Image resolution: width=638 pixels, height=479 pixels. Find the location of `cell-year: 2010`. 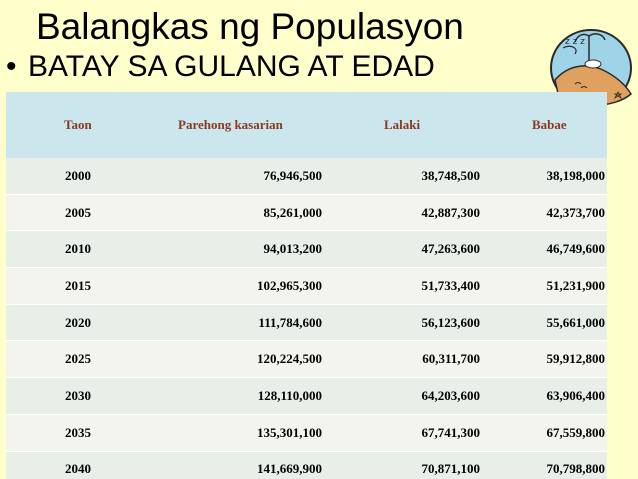

cell-year: 2010 is located at coordinates (83, 249).